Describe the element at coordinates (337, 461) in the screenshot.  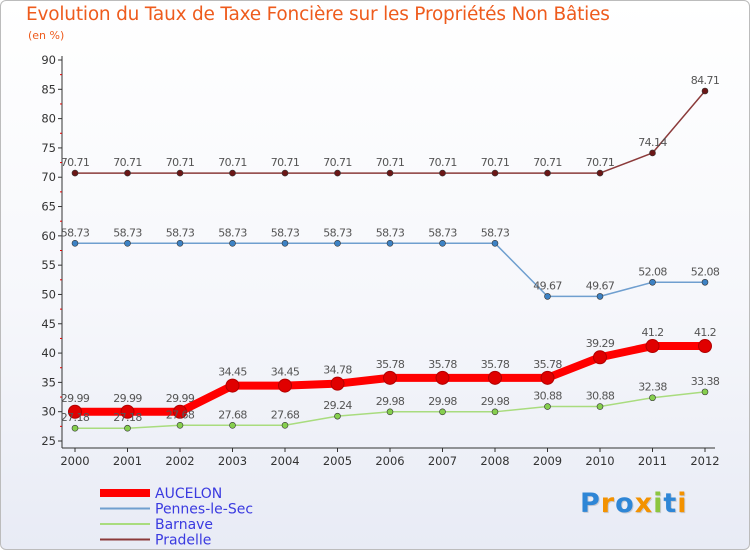
I see `x-tick-label: 2005` at that location.